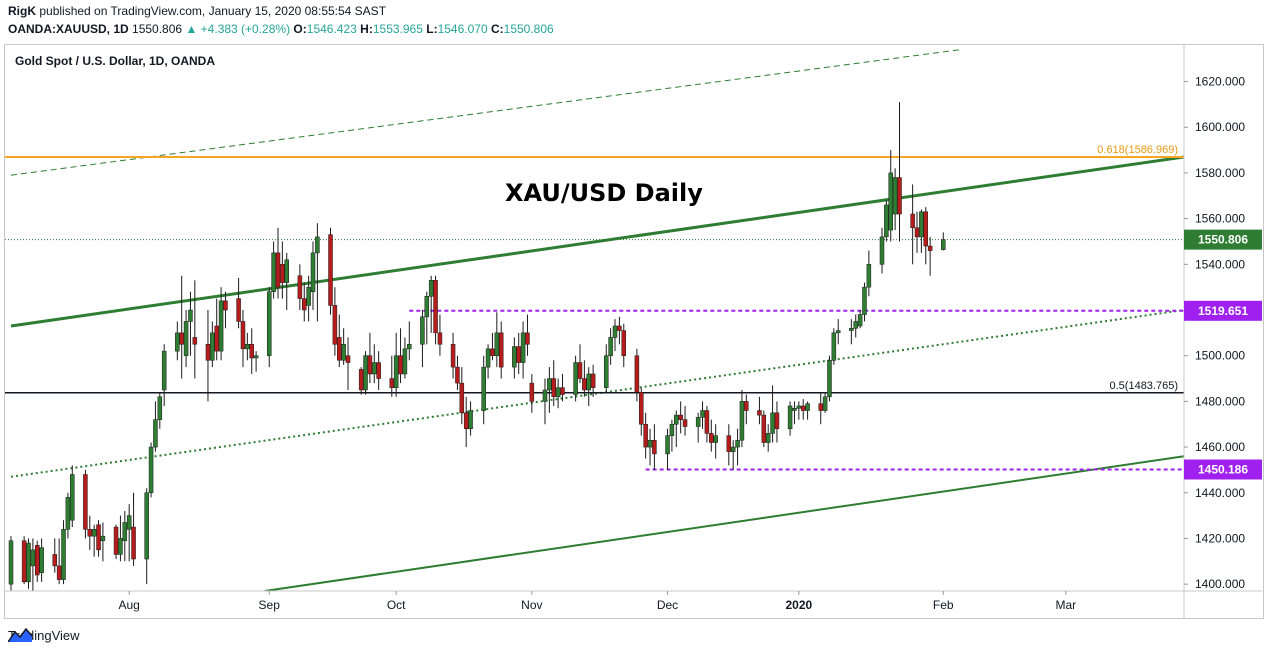  I want to click on y-tick-label: 1500.000, so click(1220, 356).